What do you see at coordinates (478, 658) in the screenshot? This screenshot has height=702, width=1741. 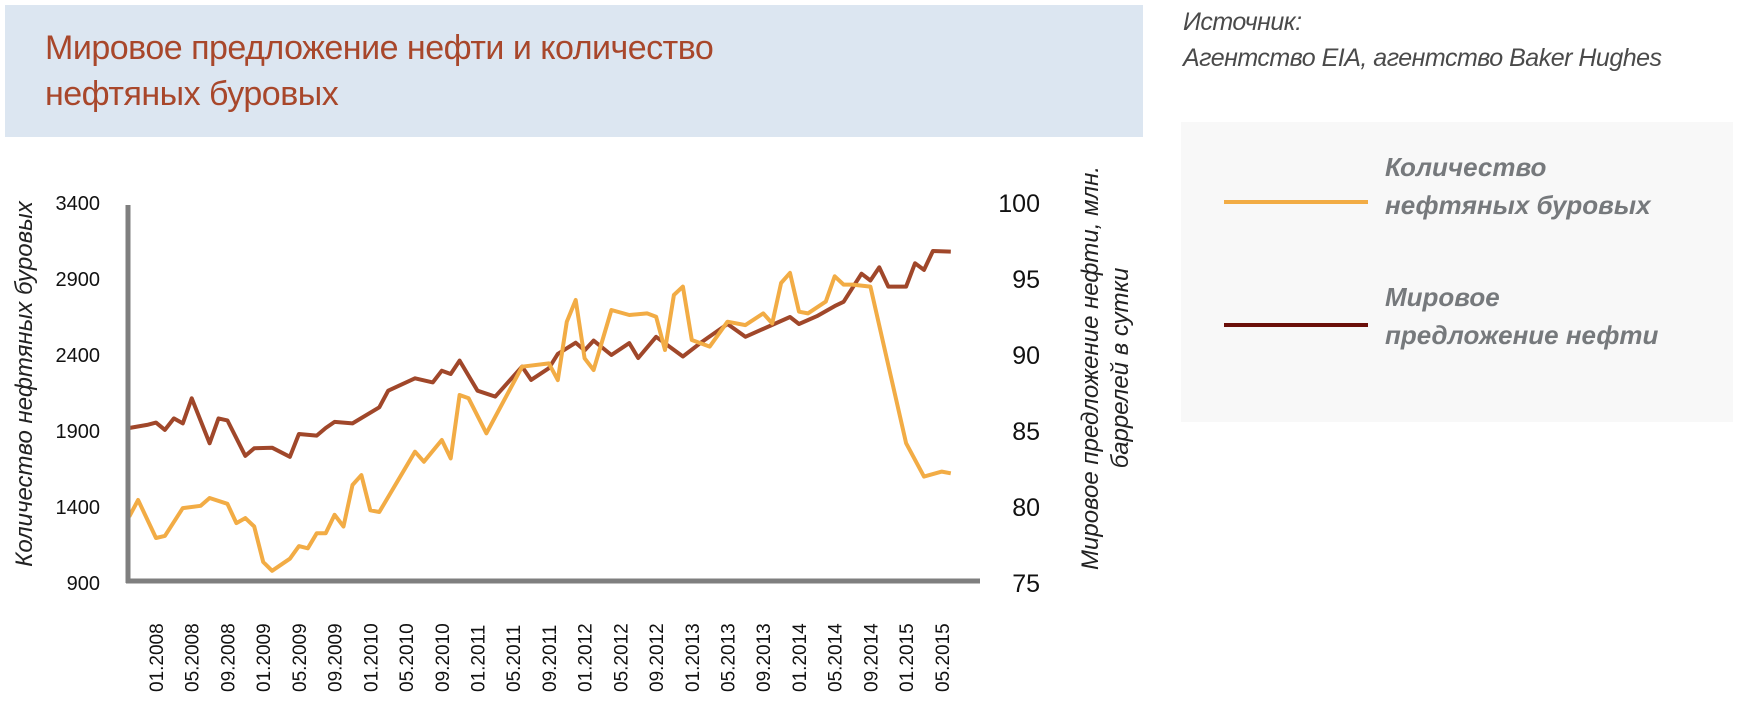 I see `x-tick-label: 01.2011` at bounding box center [478, 658].